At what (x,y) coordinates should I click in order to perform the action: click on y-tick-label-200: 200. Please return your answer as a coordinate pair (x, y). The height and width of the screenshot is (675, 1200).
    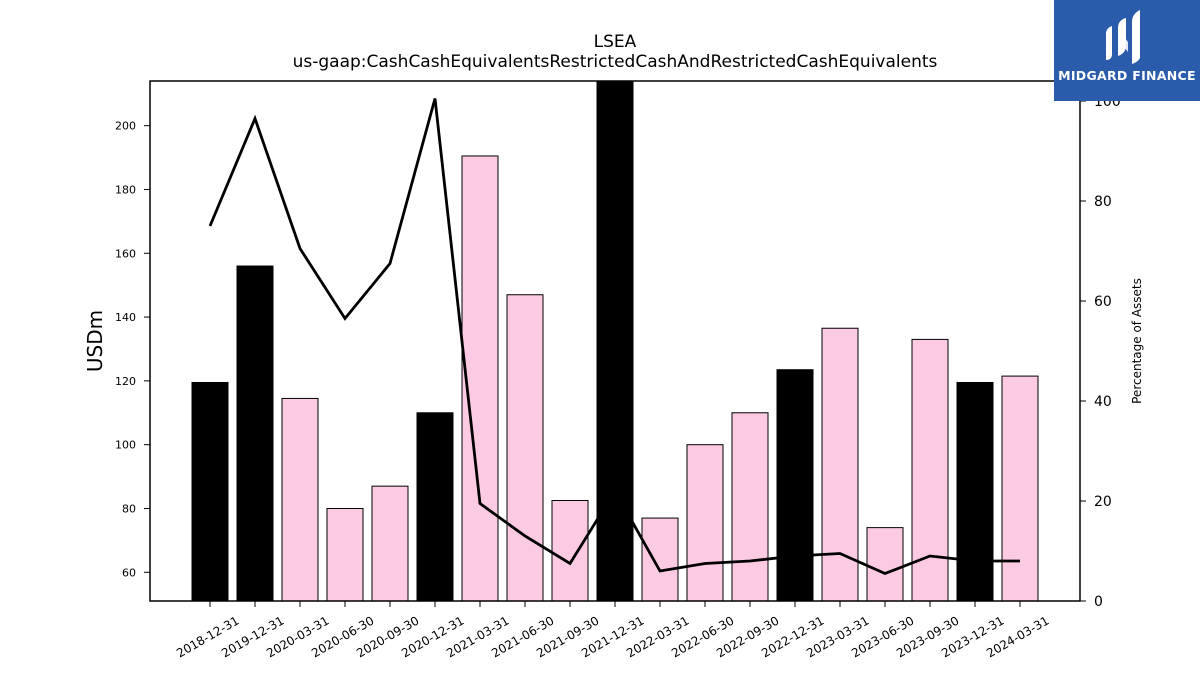
    Looking at the image, I should click on (125, 126).